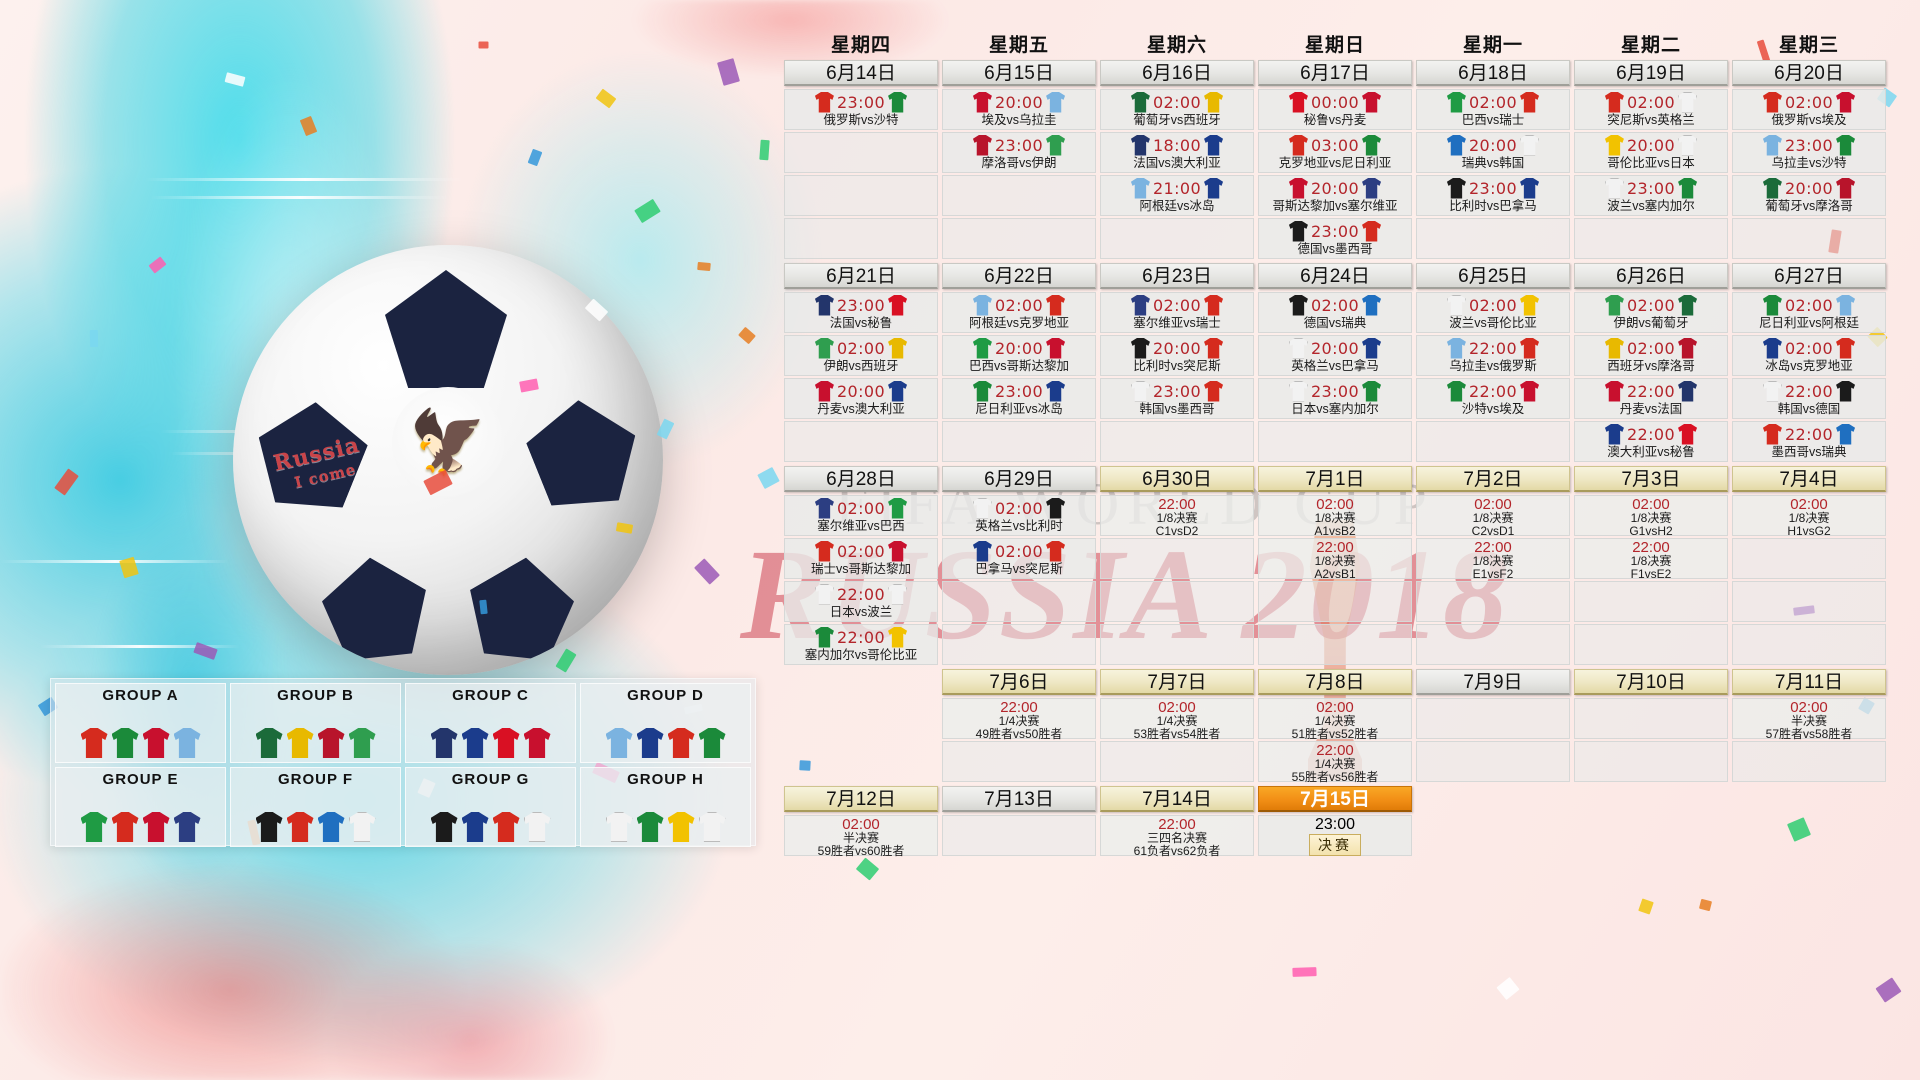 The height and width of the screenshot is (1080, 1920). Describe the element at coordinates (1177, 355) in the screenshot. I see `group-match-cell: 20:00 比利时vs突尼斯` at that location.